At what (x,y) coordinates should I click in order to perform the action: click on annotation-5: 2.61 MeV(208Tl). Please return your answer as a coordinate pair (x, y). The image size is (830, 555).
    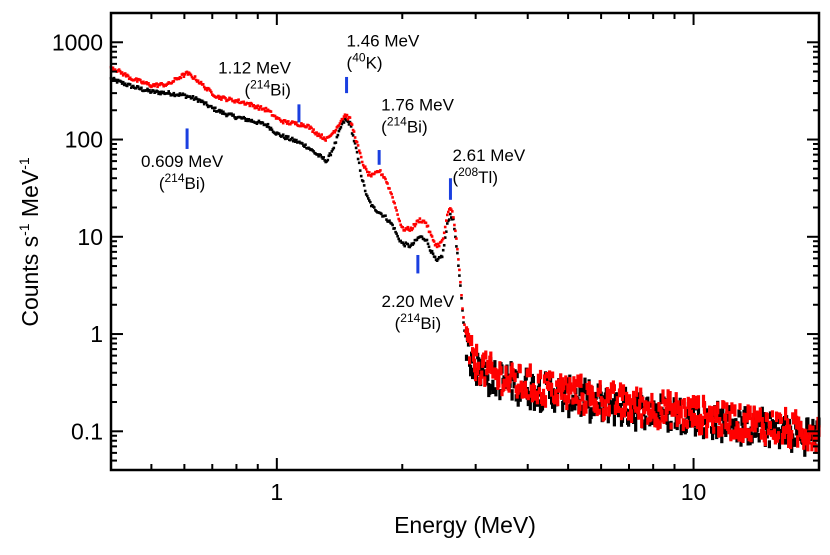
    Looking at the image, I should click on (487, 173).